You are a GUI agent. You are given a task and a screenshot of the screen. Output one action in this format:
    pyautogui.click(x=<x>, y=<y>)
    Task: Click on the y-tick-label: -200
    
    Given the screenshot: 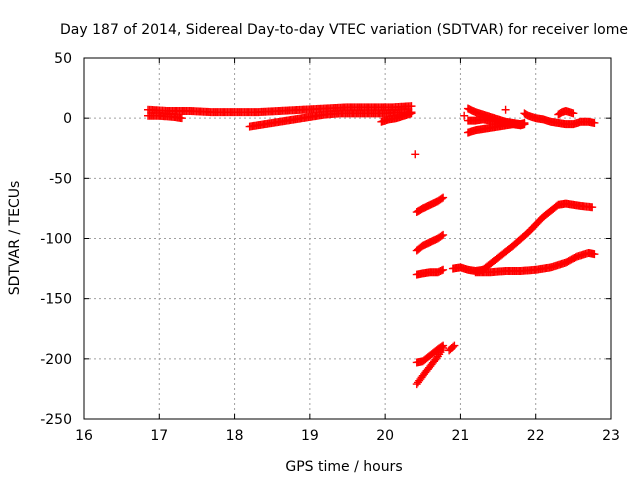 What is the action you would take?
    pyautogui.click(x=56, y=360)
    